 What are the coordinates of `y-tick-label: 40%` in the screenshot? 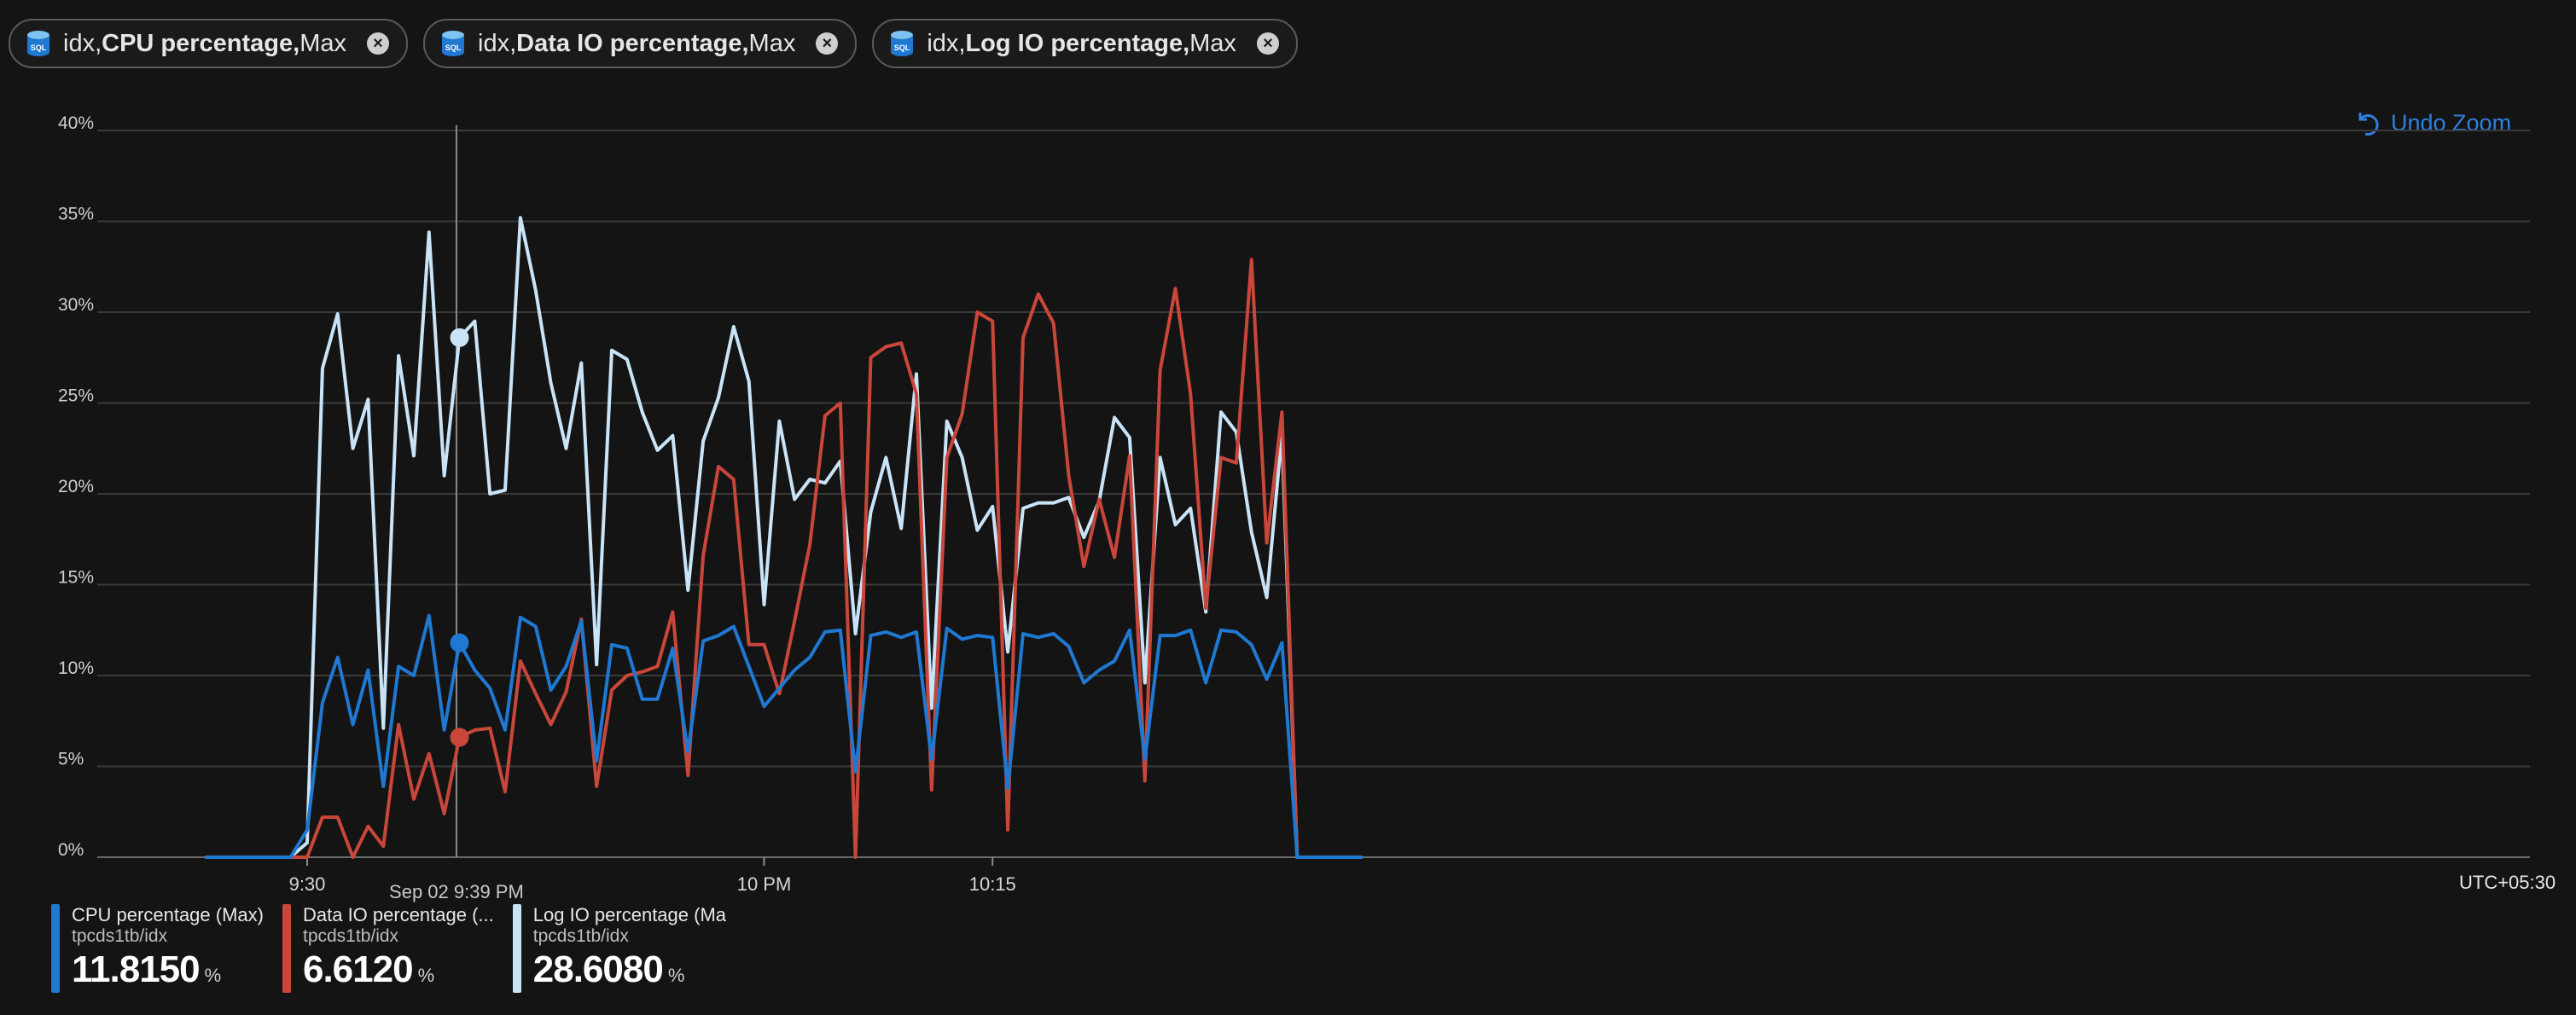 It's located at (76, 123).